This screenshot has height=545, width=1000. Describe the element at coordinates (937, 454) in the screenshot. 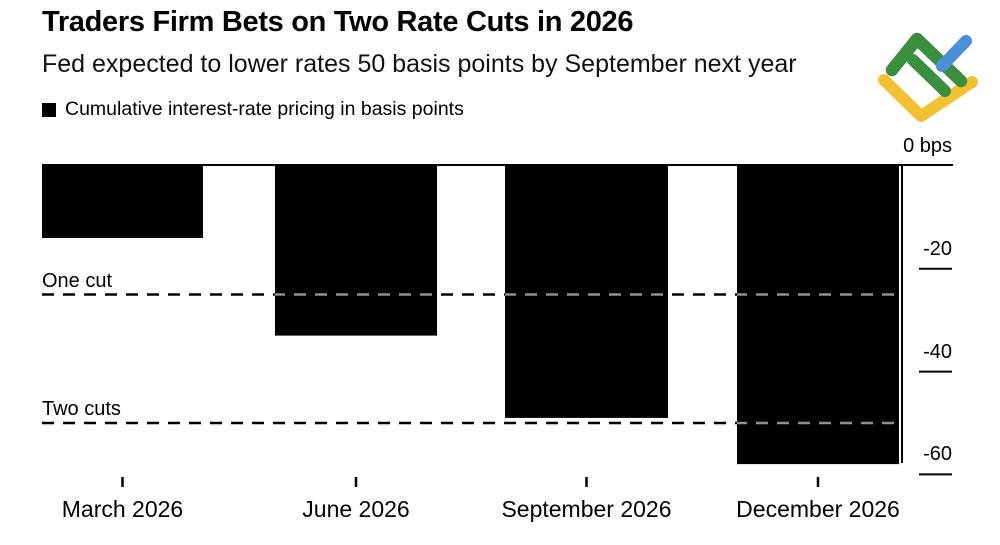

I see `yaxis-label-minus60: -60` at that location.